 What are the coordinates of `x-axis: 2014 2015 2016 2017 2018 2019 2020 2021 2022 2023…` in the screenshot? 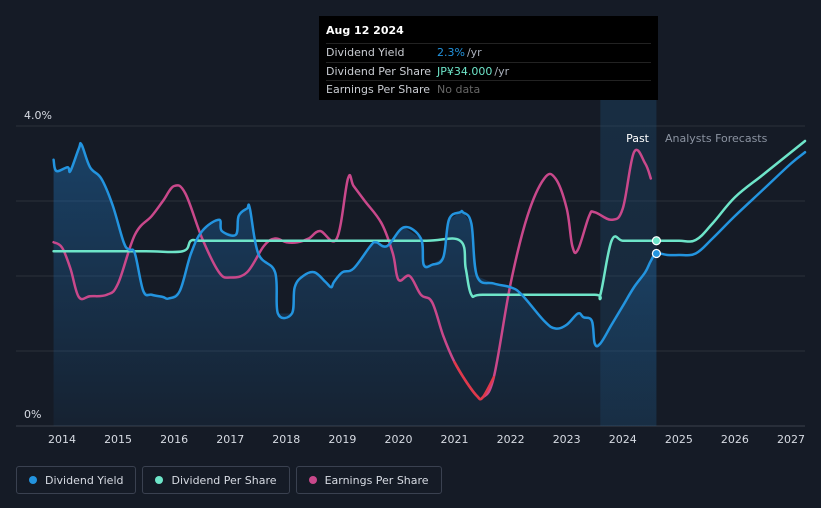 It's located at (426, 439).